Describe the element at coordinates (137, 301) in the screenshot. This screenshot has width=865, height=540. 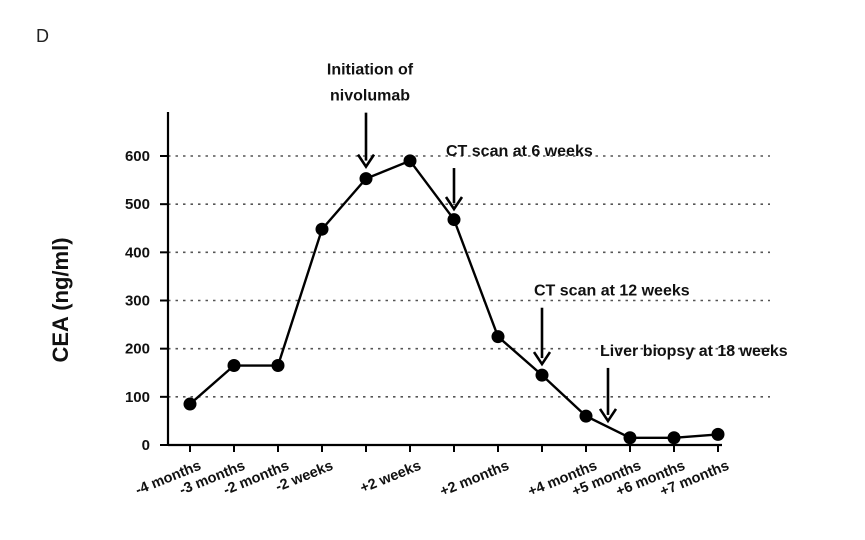
I see `y-tick-label: 300` at that location.